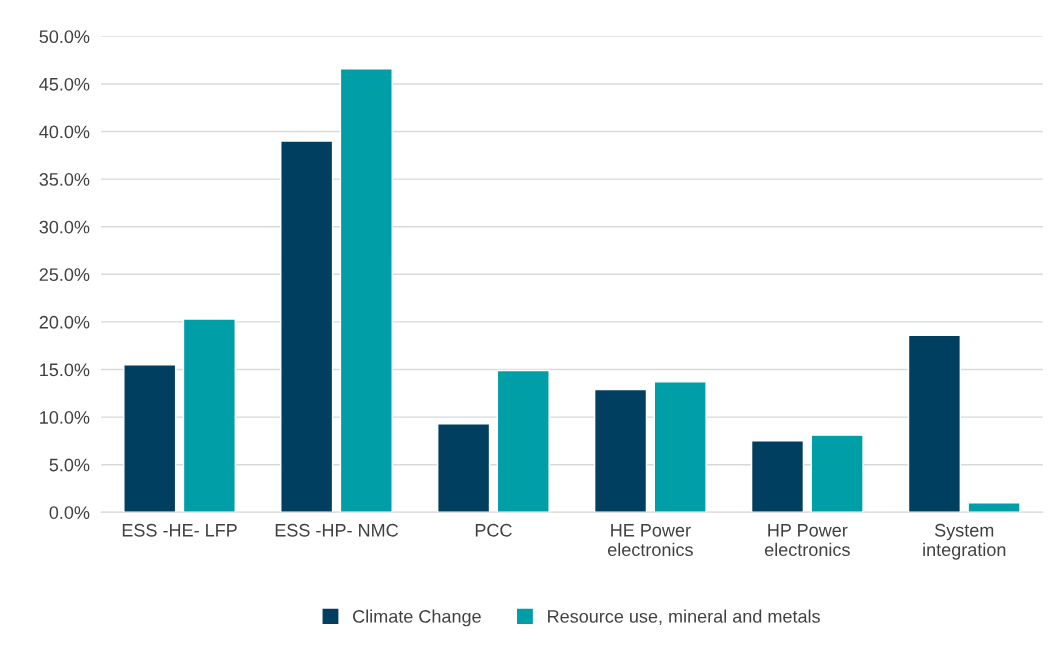 This screenshot has width=1064, height=661. I want to click on x-tick-label: ESS -HP- NMC, so click(336, 530).